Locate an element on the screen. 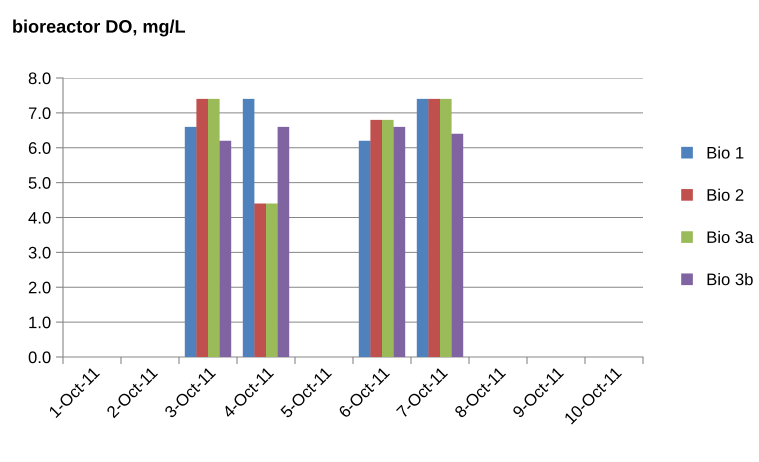  y-tick-label: 7.0 is located at coordinates (39, 113).